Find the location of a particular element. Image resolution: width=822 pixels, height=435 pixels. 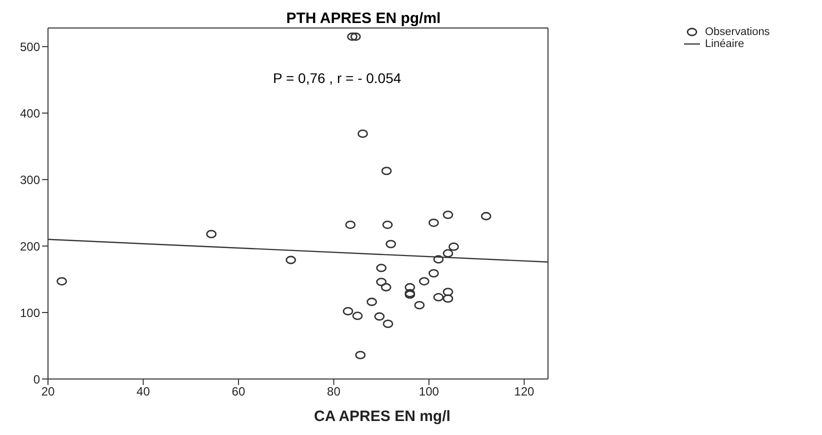

x-tick-label: 120 is located at coordinates (524, 391).